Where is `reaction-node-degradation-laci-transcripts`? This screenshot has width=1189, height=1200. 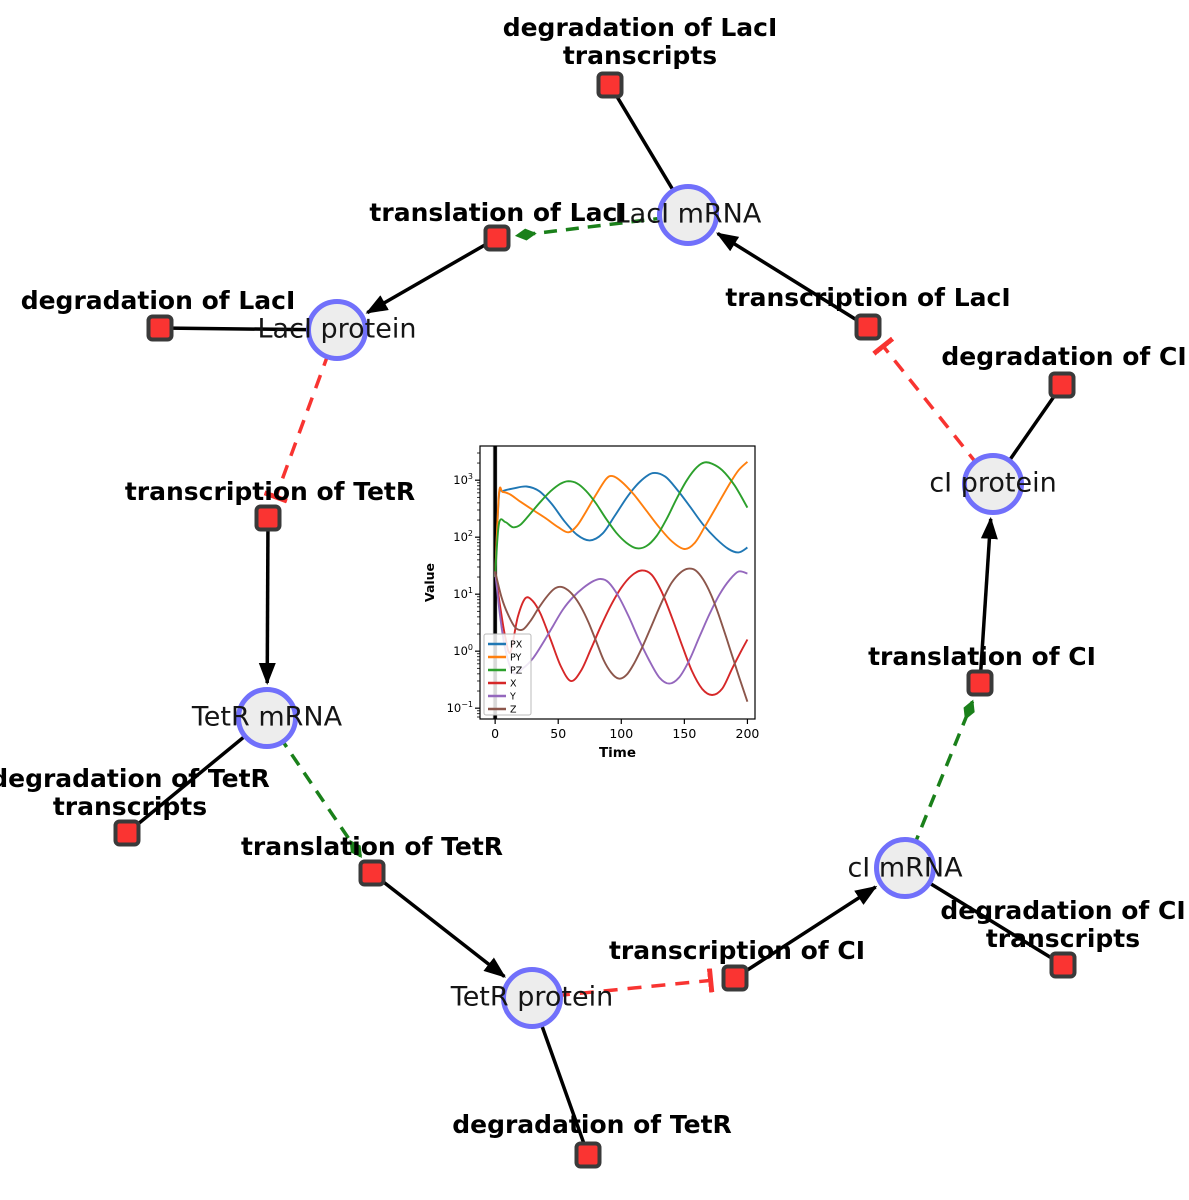 reaction-node-degradation-laci-transcripts is located at coordinates (610, 85).